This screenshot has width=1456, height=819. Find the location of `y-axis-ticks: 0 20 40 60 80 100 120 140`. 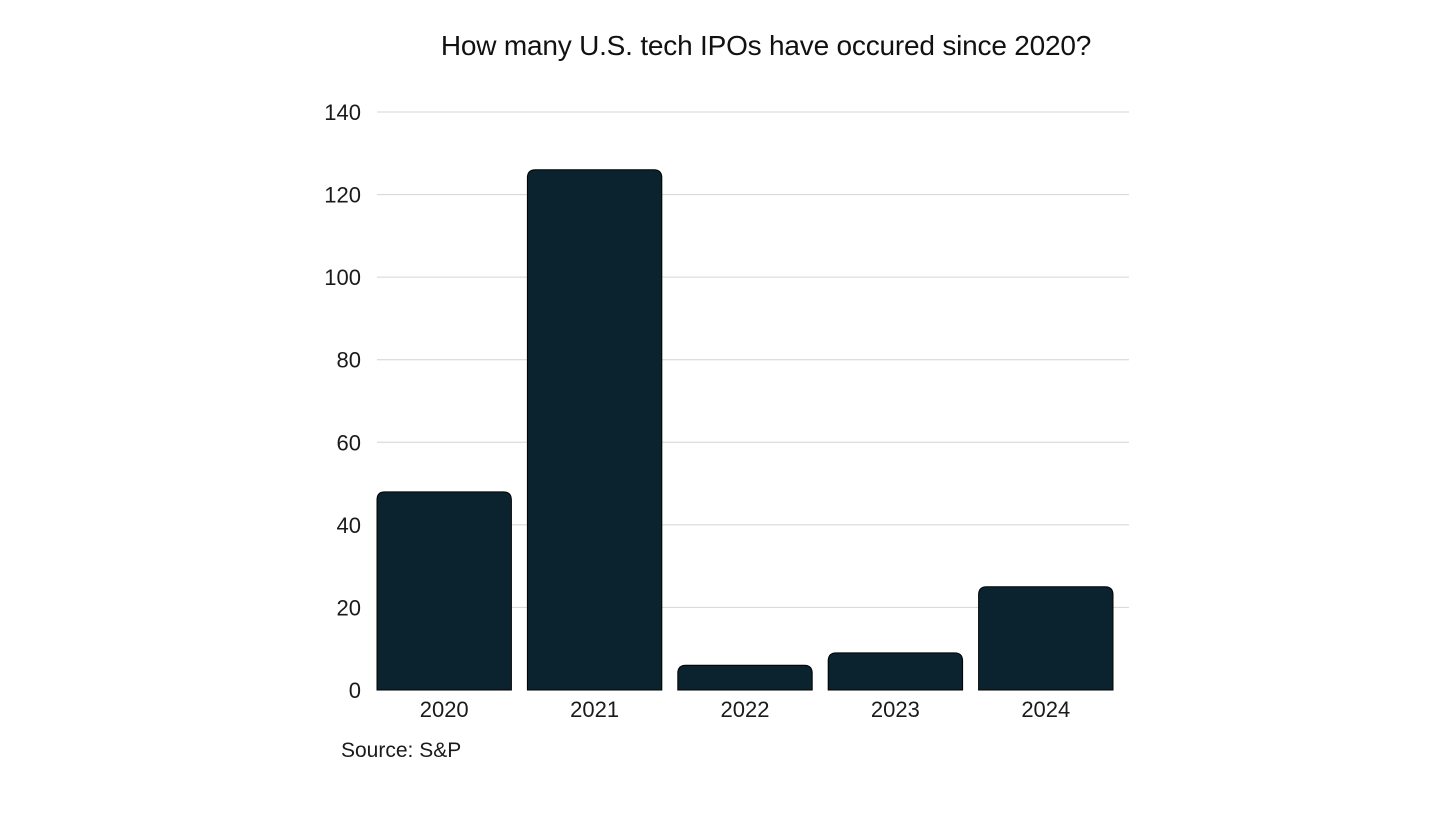

y-axis-ticks: 0 20 40 60 80 100 120 140 is located at coordinates (342, 401).